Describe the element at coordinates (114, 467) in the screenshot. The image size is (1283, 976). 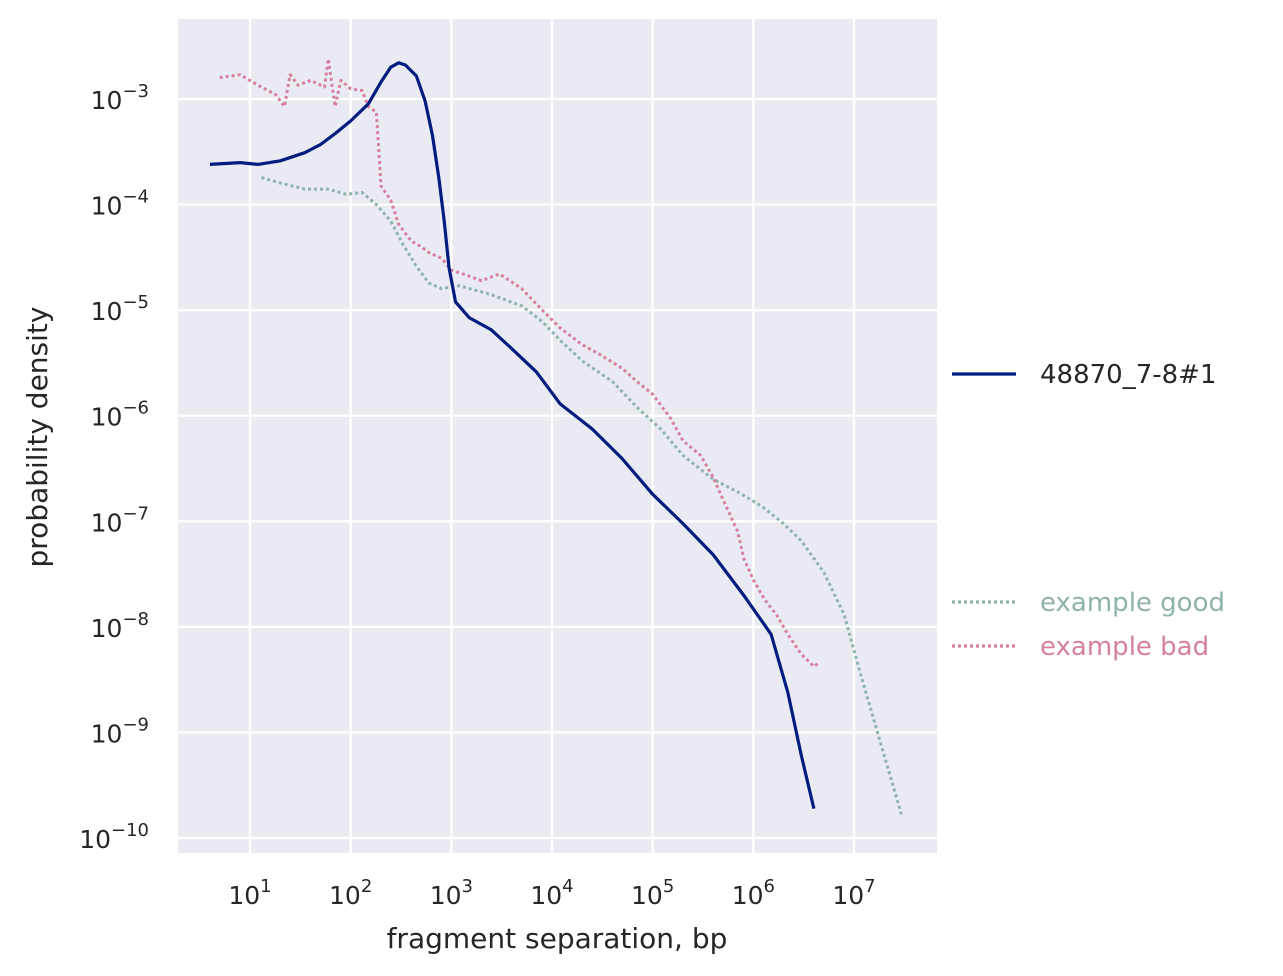
I see `y-axis-ticks: 10−310−410−510−610−710−810−910−10` at that location.